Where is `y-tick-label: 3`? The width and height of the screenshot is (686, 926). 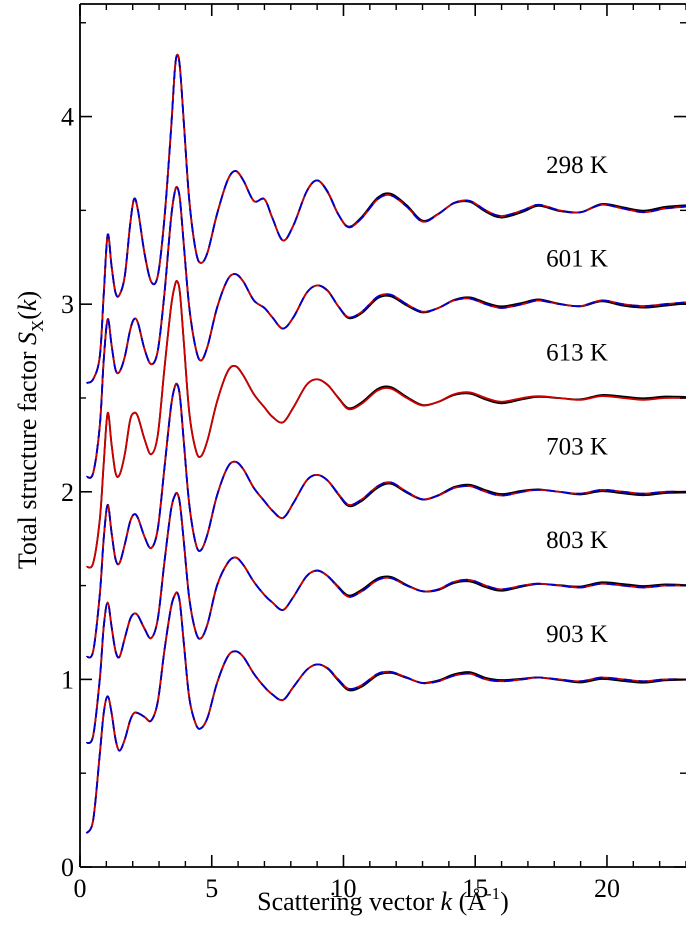
y-tick-label: 3 is located at coordinates (67, 304).